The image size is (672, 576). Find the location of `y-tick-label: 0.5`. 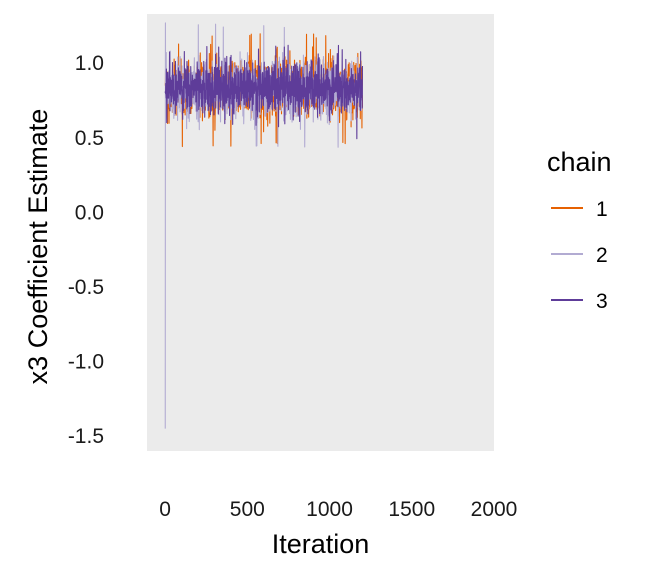

y-tick-label: 0.5 is located at coordinates (89, 138).